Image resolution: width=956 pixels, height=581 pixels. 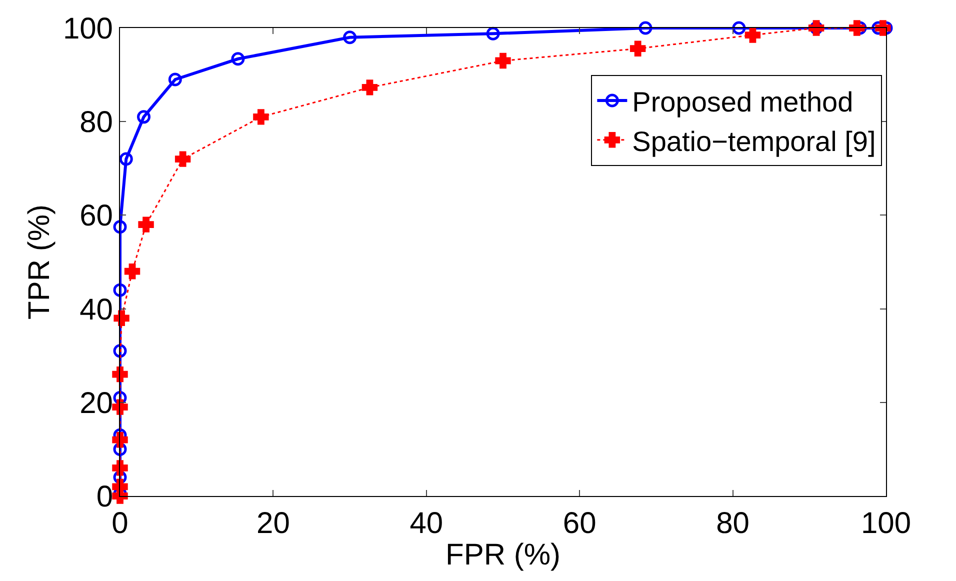 What do you see at coordinates (733, 523) in the screenshot?
I see `x-tick-label: 80` at bounding box center [733, 523].